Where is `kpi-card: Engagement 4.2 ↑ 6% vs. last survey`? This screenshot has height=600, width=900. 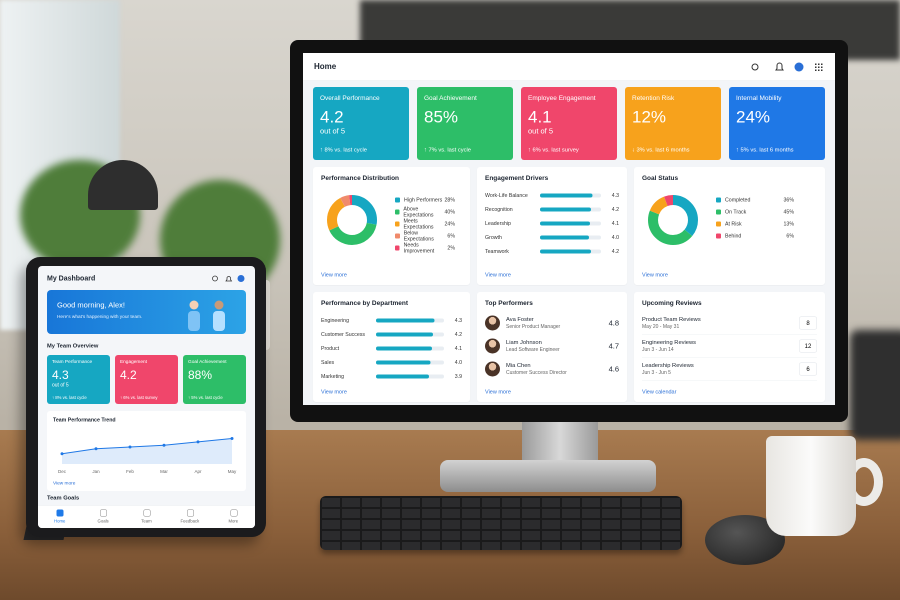
kpi-card: Engagement 4.2 ↑ 6% vs. last survey is located at coordinates (146, 379).